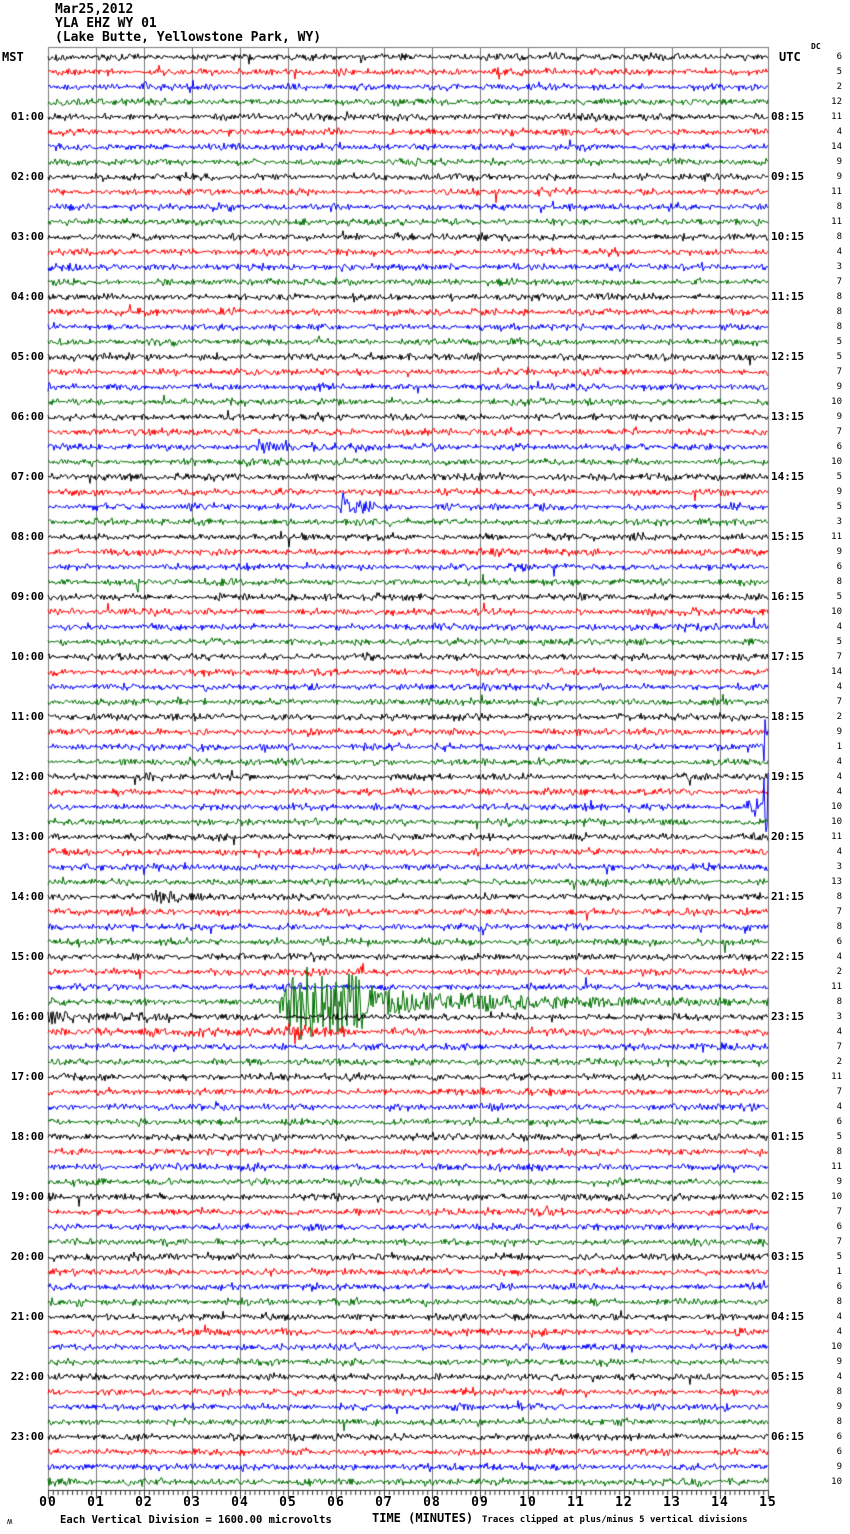 This screenshot has width=850, height=1534. What do you see at coordinates (27, 1136) in the screenshot?
I see `hour-label: 18:00` at bounding box center [27, 1136].